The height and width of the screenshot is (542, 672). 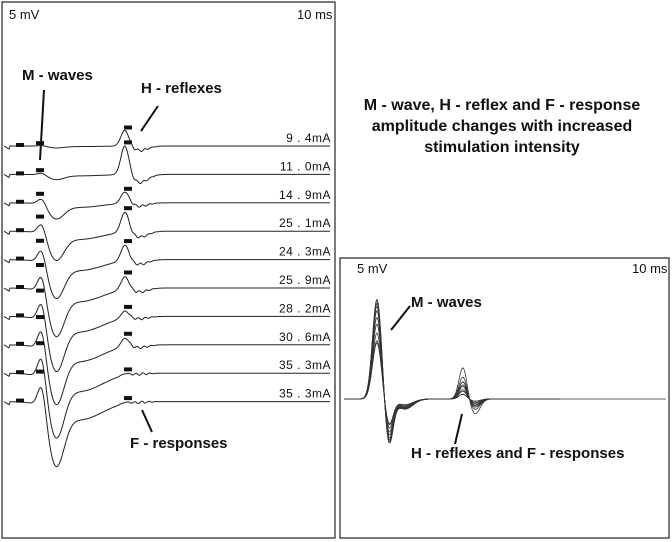 What do you see at coordinates (179, 443) in the screenshot?
I see `f-responses-label: F - responses` at bounding box center [179, 443].